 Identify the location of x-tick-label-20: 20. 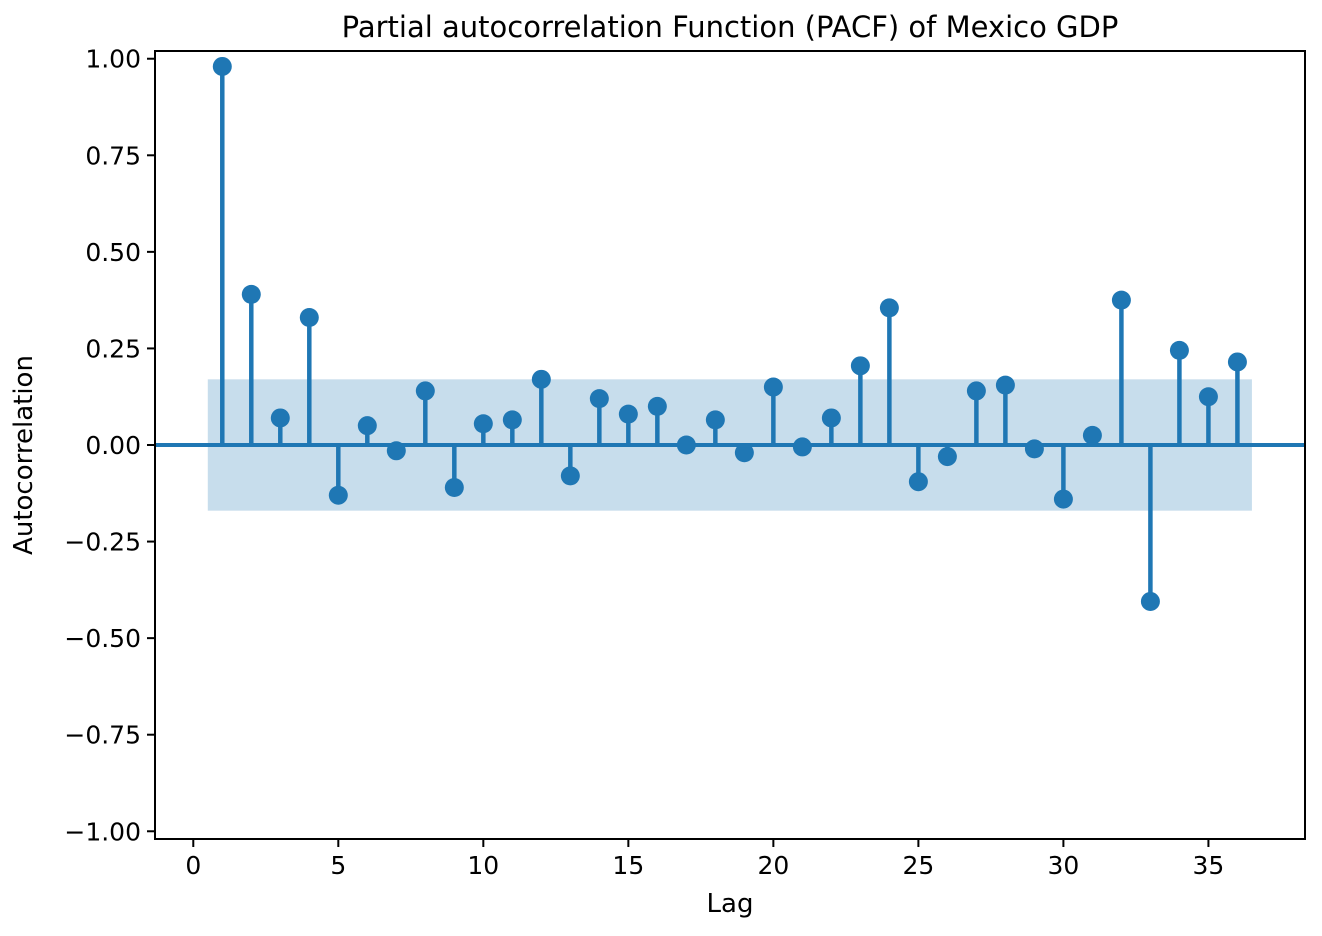
(773, 865).